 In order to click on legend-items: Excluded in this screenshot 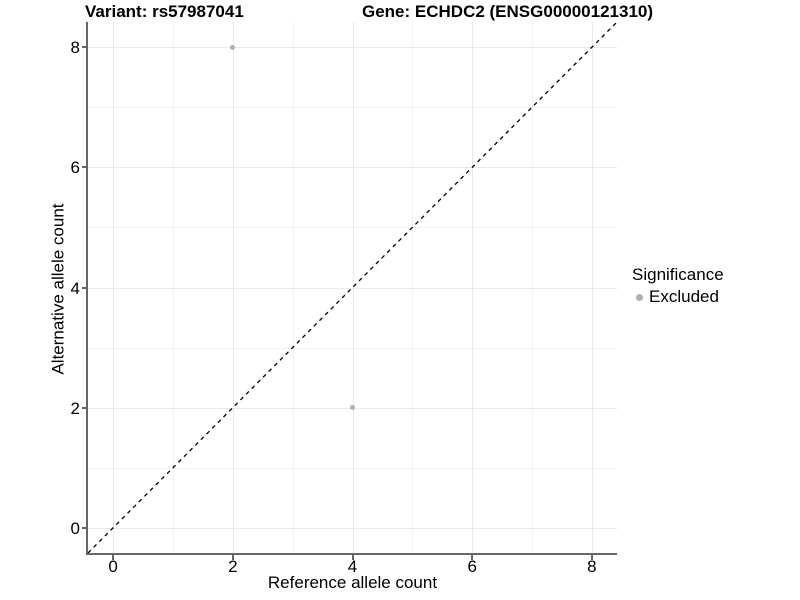, I will do `click(678, 297)`.